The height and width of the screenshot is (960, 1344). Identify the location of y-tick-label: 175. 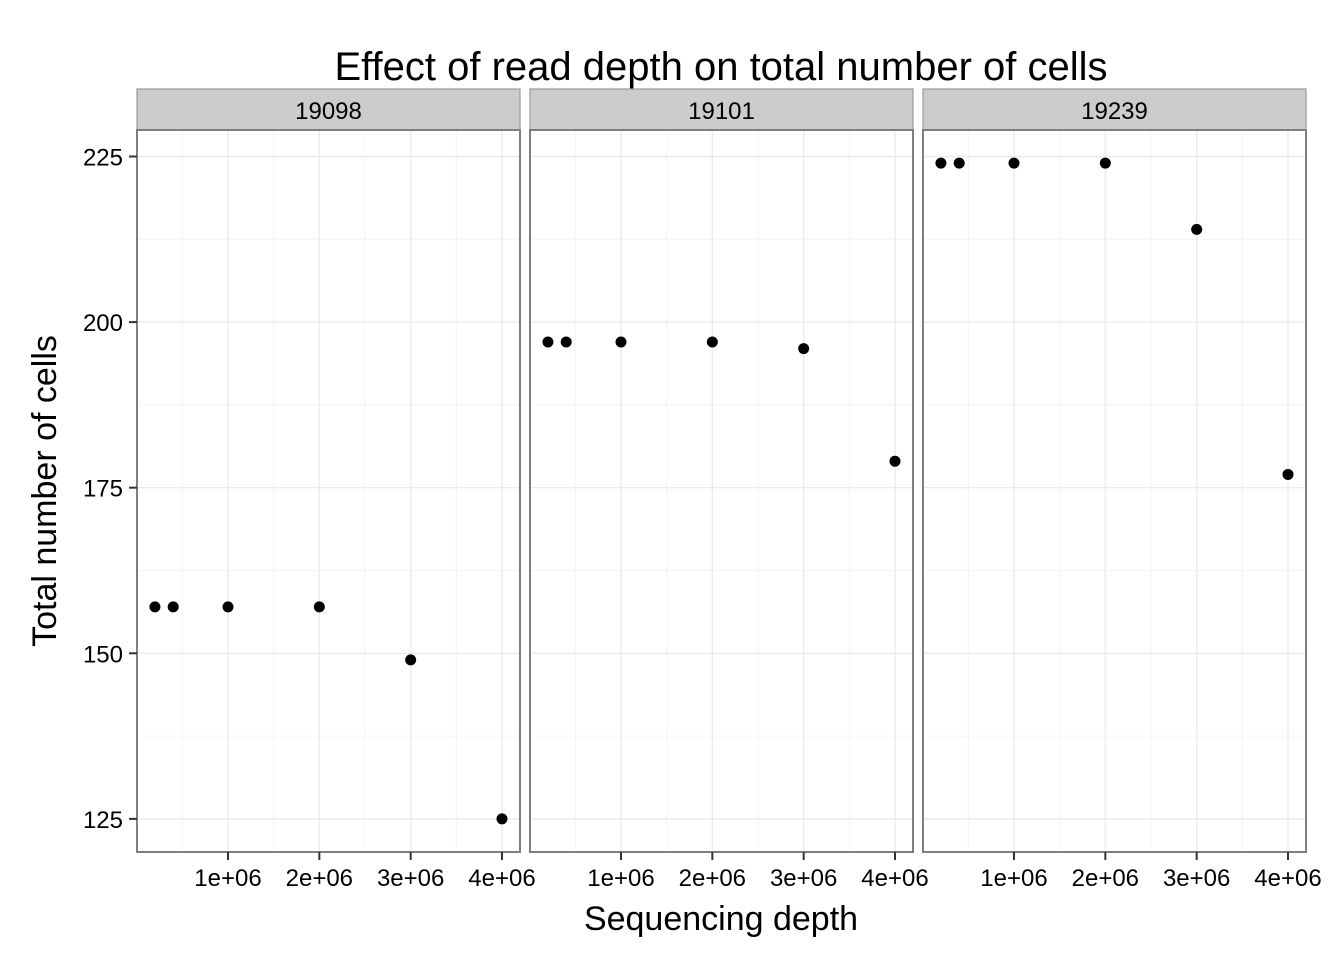
(103, 489).